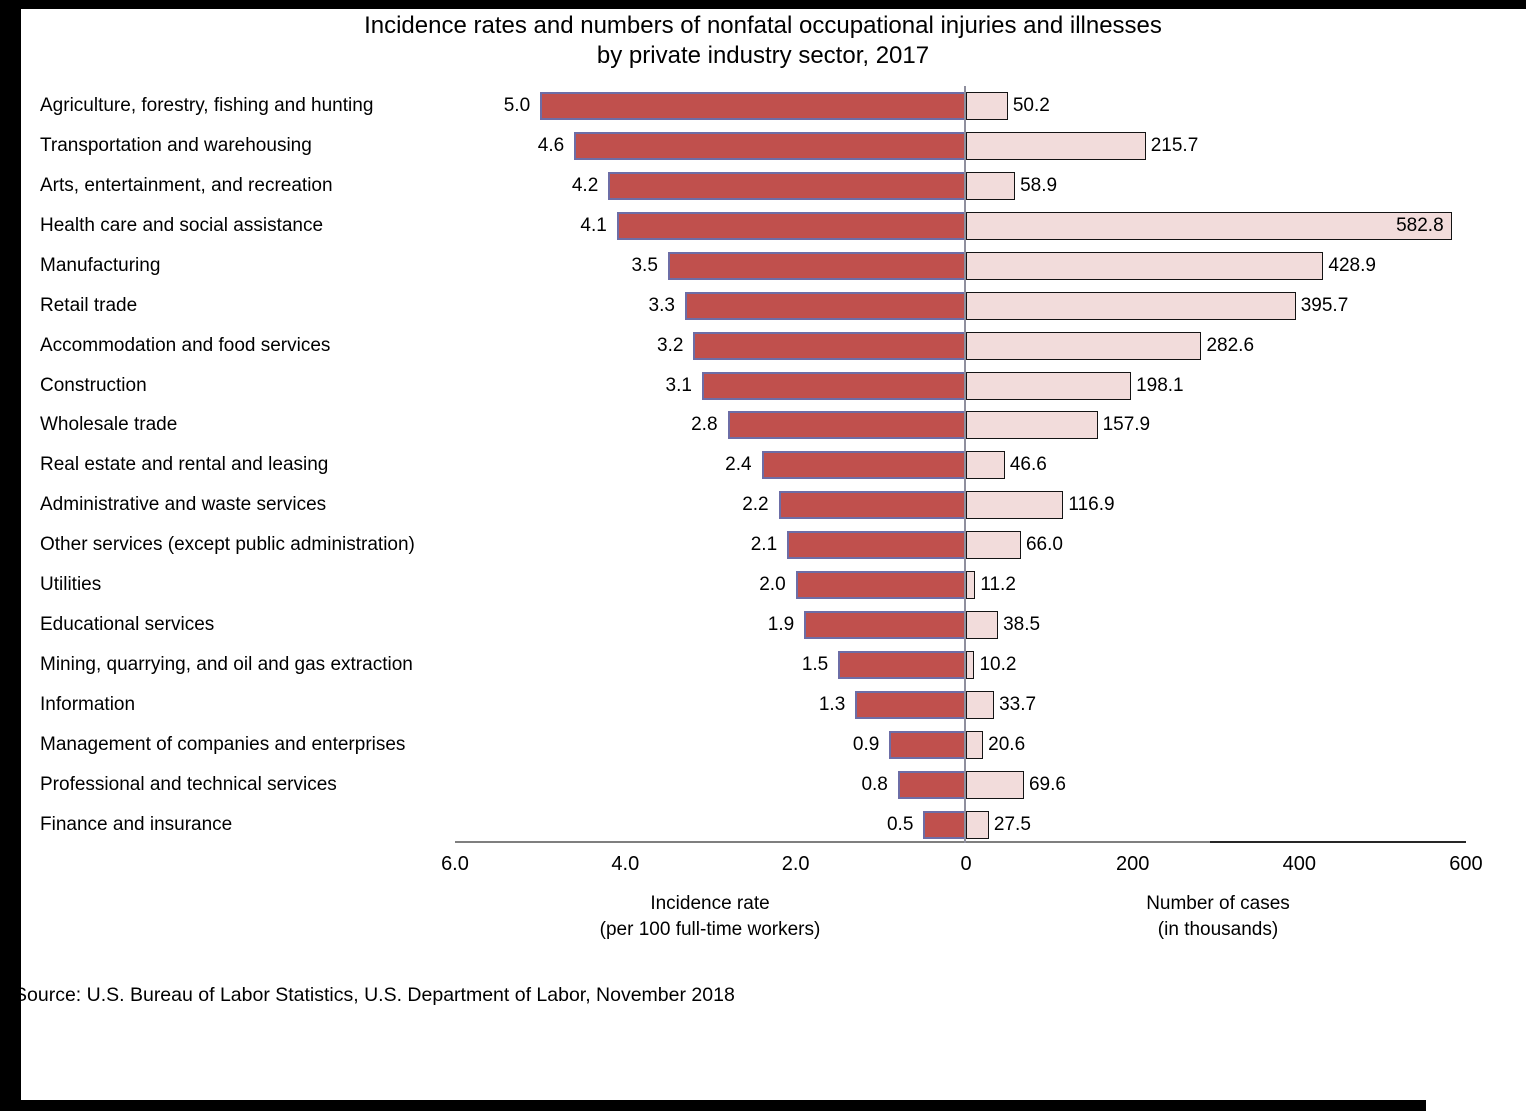 This screenshot has height=1111, width=1526. Describe the element at coordinates (960, 842) in the screenshot. I see `axis-baseline` at that location.